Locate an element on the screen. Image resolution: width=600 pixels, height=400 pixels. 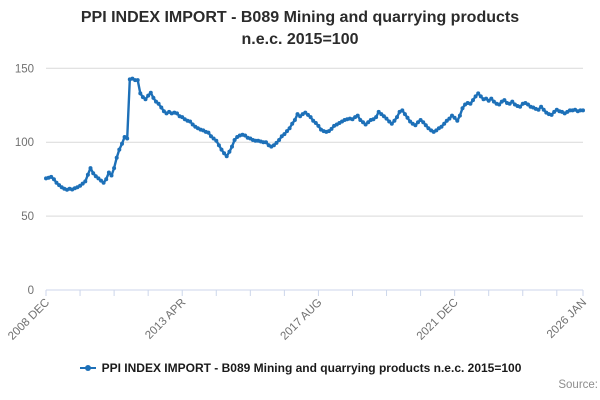
y-axis-label: 100 is located at coordinates (24, 143).